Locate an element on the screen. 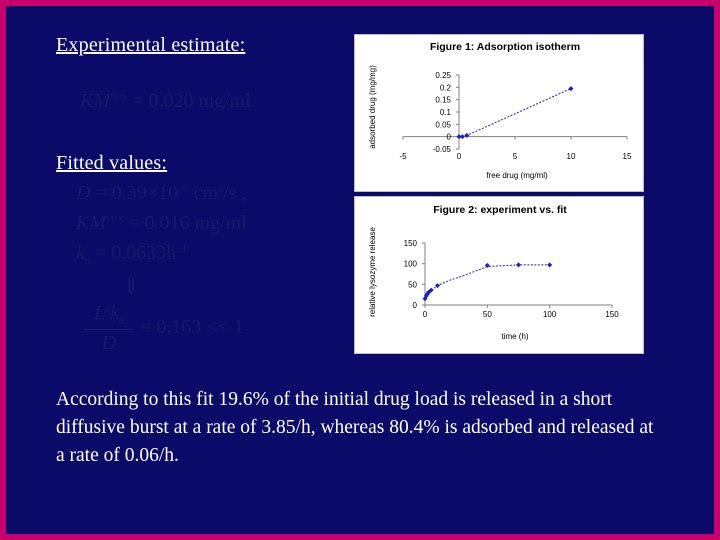 This screenshot has width=720, height=540. d-unit-tail: /s , is located at coordinates (235, 193).